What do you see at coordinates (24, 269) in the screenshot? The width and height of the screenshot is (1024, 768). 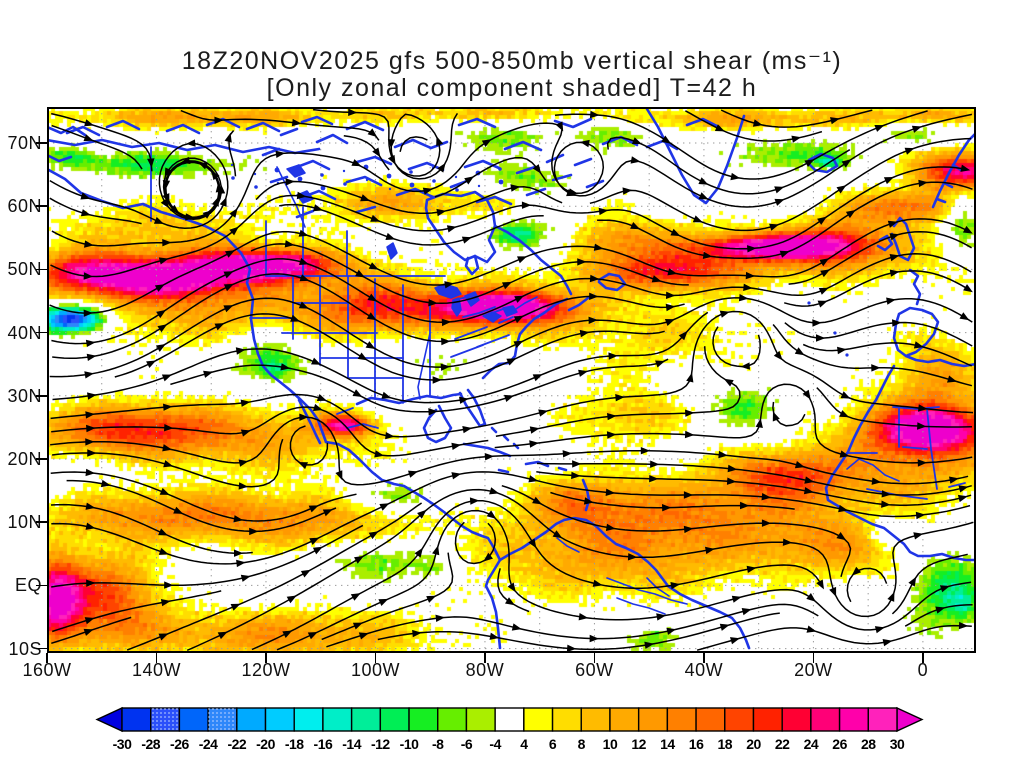 I see `lat-tick-label: 50N` at bounding box center [24, 269].